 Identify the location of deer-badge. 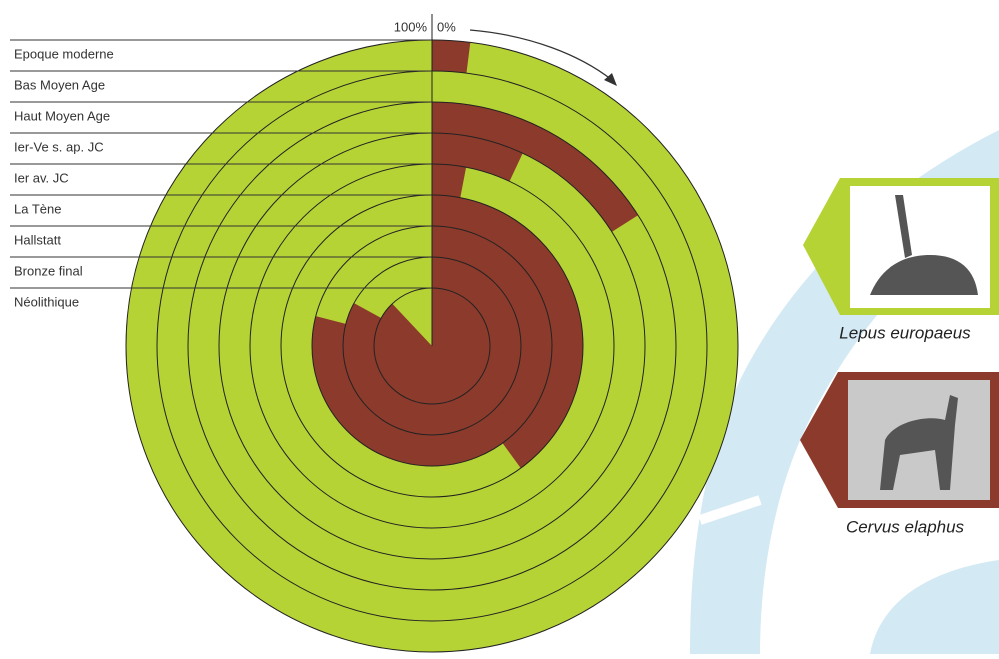
(899, 440).